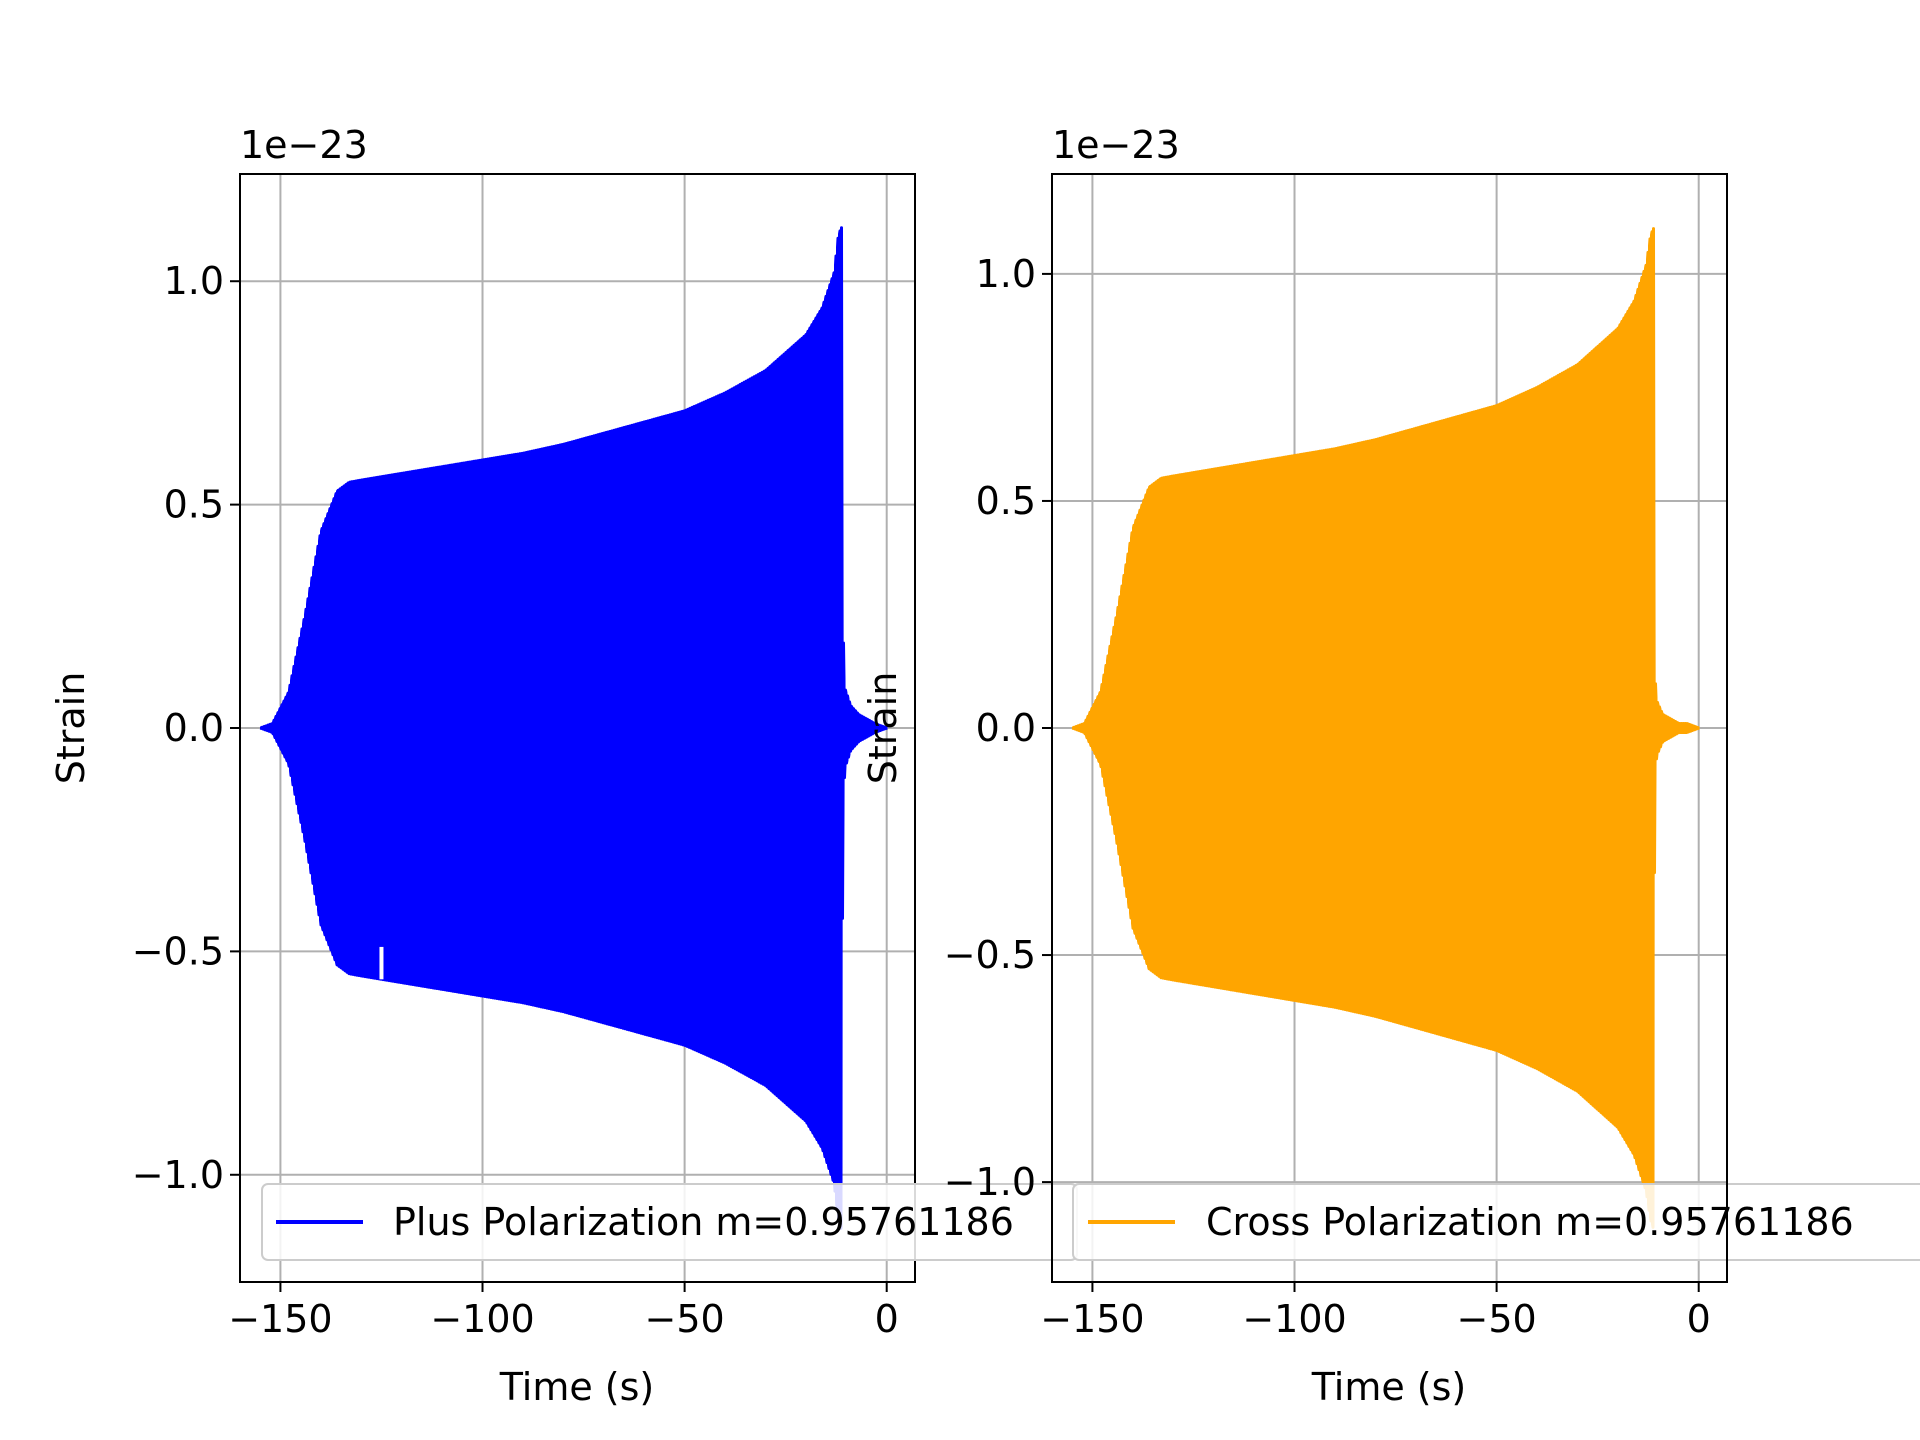 This screenshot has width=1920, height=1440. Describe the element at coordinates (703, 1222) in the screenshot. I see `legend-label-plus: Plus Polarization m=0.95761186` at that location.